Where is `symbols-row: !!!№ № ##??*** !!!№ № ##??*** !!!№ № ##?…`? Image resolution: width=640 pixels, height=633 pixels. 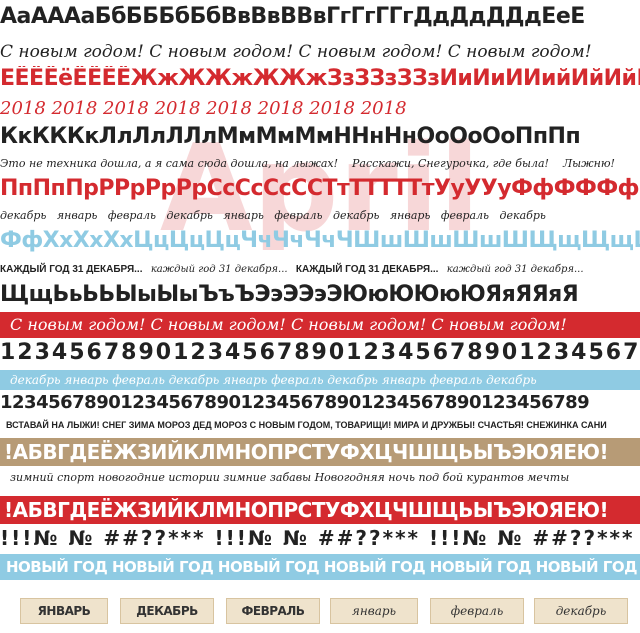
symbols-row: !!!№ № ##??*** !!!№ № ##??*** !!!№ № ##?… is located at coordinates (317, 538).